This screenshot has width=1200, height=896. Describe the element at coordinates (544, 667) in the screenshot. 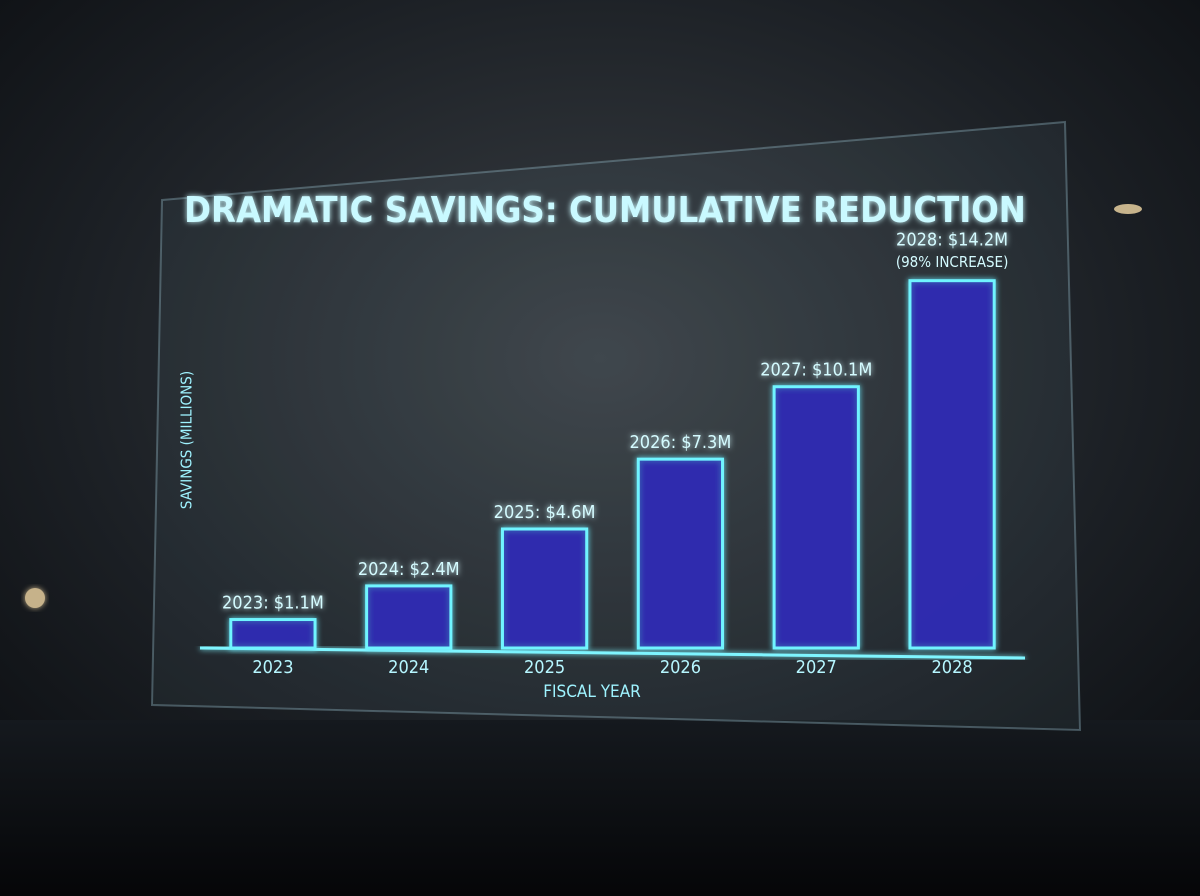

I see `x-tick-label: 2025` at that location.